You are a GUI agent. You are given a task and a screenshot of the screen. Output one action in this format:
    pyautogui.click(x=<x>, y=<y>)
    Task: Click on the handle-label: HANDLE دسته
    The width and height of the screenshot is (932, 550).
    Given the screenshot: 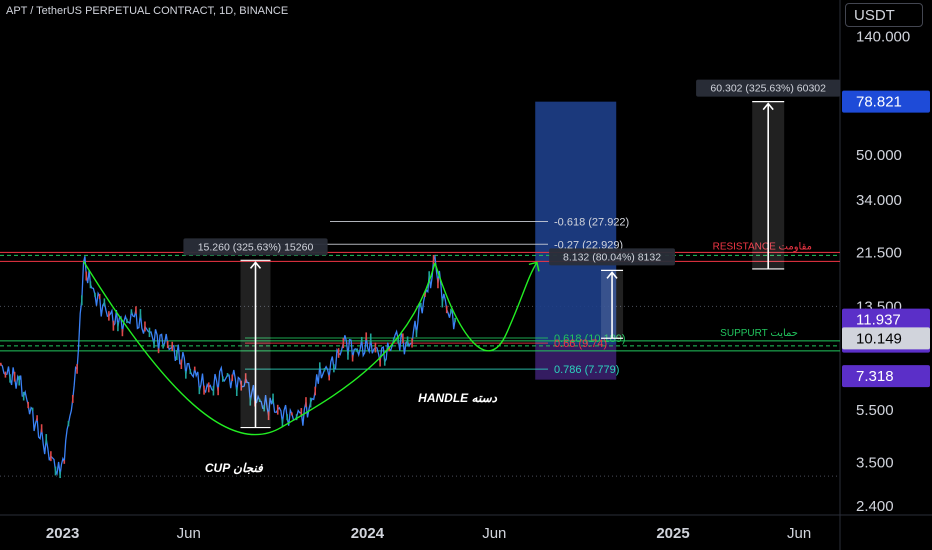 What is the action you would take?
    pyautogui.click(x=457, y=398)
    